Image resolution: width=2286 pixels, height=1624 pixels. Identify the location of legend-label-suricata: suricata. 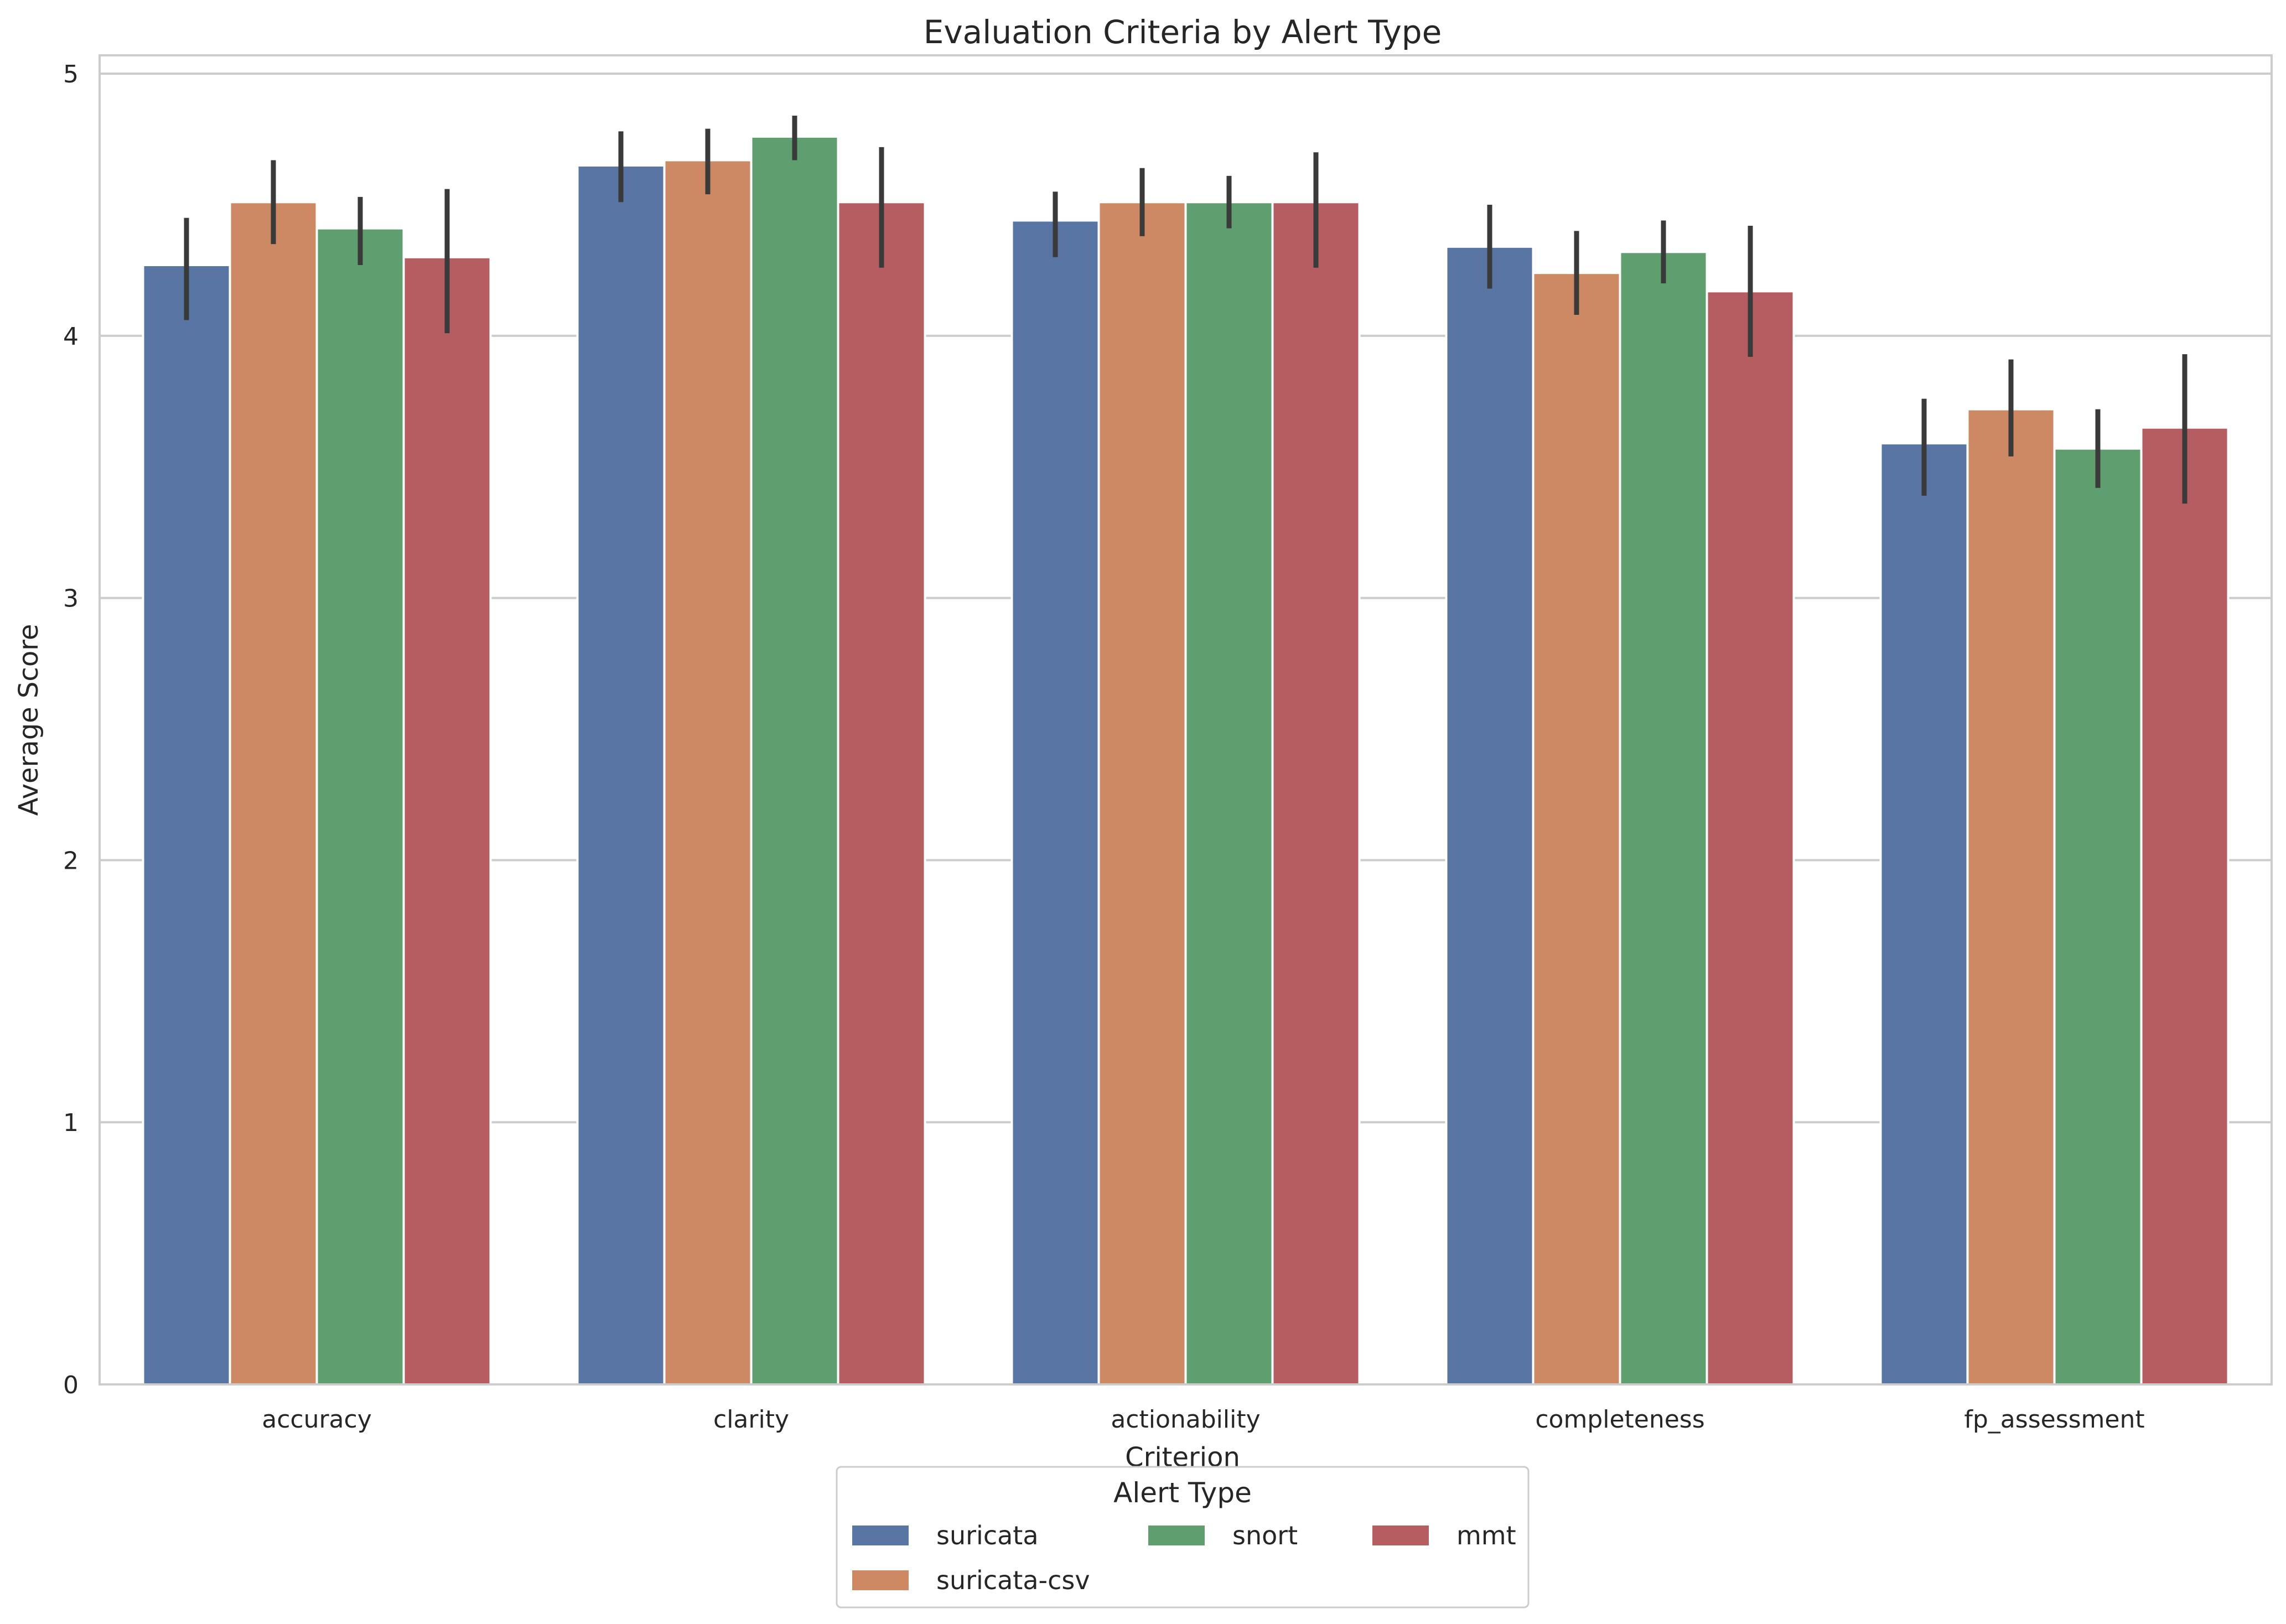
(987, 1535).